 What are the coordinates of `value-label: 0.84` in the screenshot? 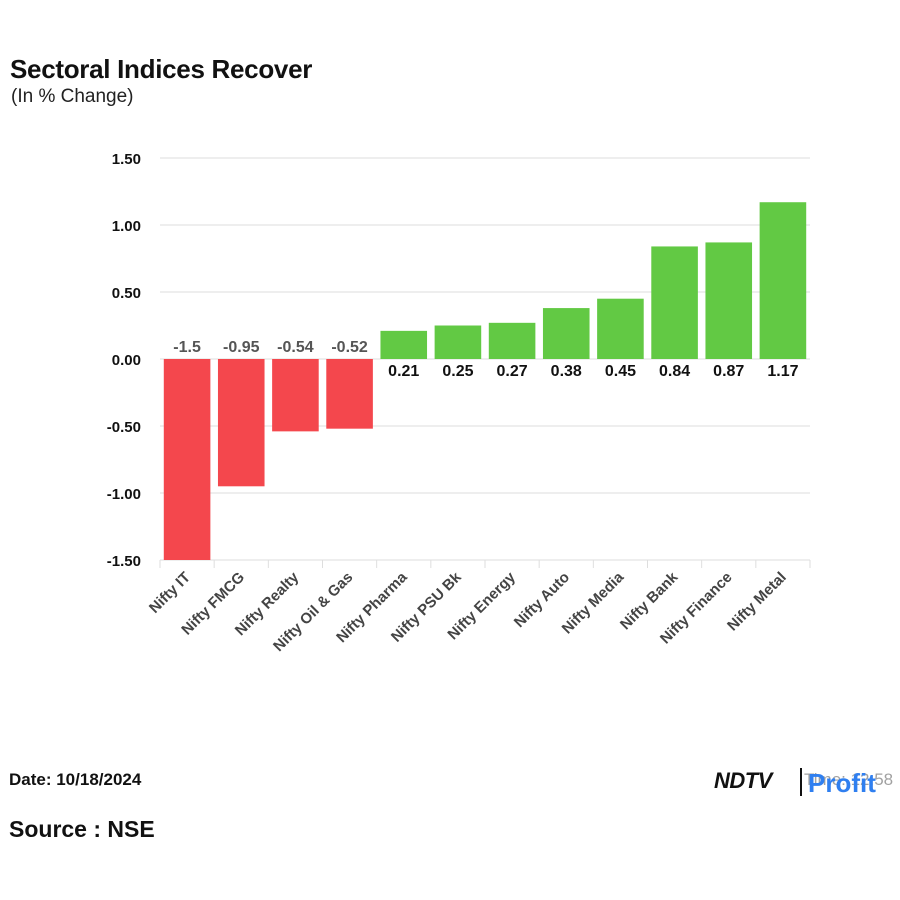 It's located at (674, 371).